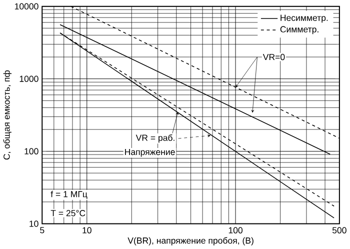 Image resolution: width=350 pixels, height=249 pixels. Describe the element at coordinates (150, 153) in the screenshot. I see `annotation: Напряжение` at that location.